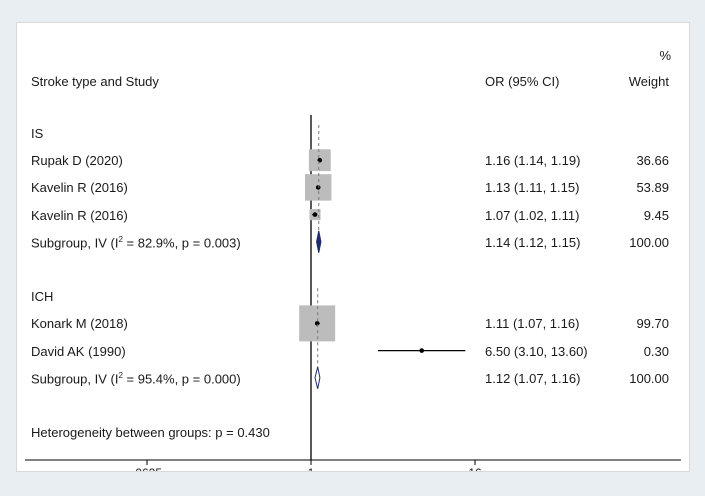  I want to click on study-weight-text: 99.70, so click(652, 324).